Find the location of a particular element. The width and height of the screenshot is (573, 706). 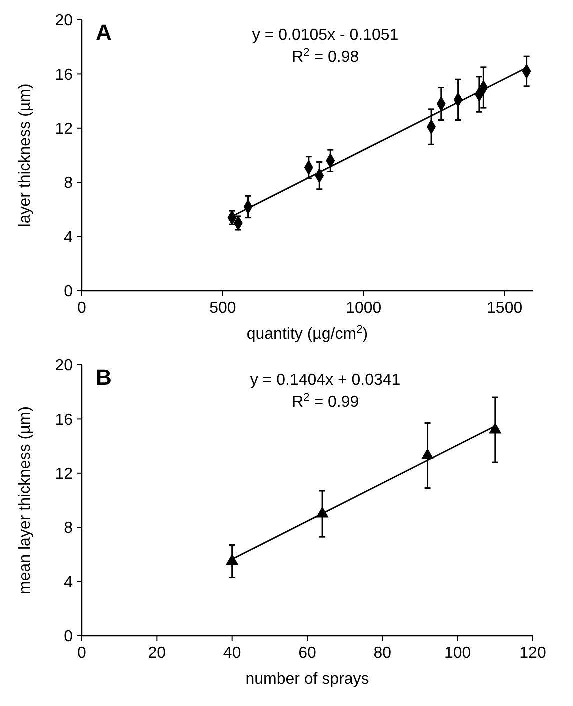

annotation: R$^{2}$ = 0.98 is located at coordinates (326, 56).